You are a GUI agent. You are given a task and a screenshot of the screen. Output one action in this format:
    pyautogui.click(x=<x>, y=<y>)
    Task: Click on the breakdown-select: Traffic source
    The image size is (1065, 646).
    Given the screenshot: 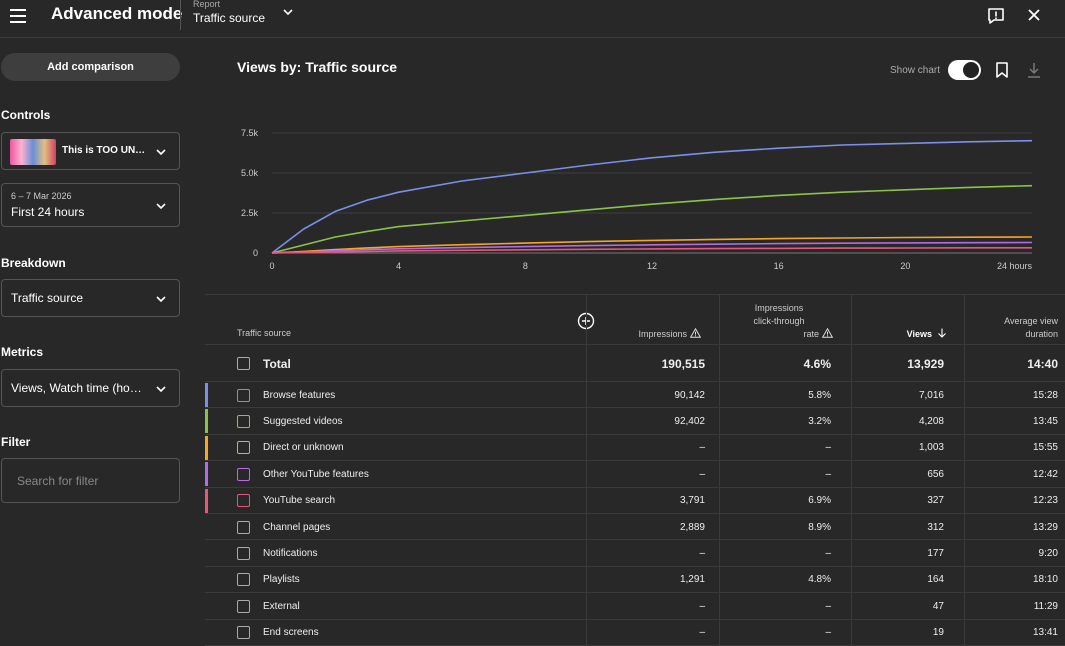 What is the action you would take?
    pyautogui.click(x=90, y=298)
    